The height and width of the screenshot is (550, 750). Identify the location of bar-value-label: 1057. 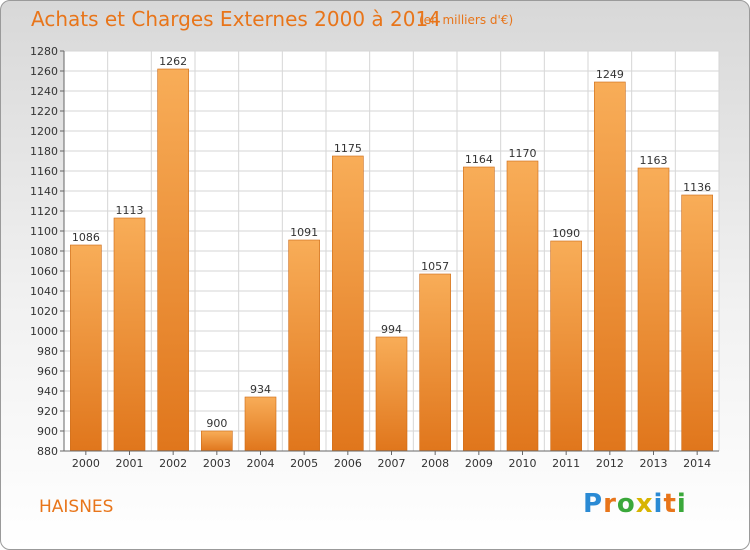
(435, 266).